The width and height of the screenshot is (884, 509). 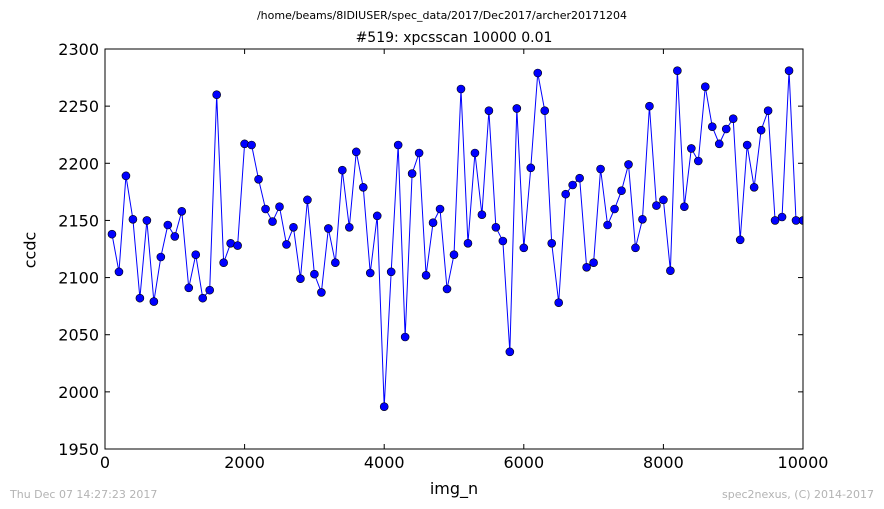 What do you see at coordinates (78, 278) in the screenshot?
I see `y-tick-label: 2100` at bounding box center [78, 278].